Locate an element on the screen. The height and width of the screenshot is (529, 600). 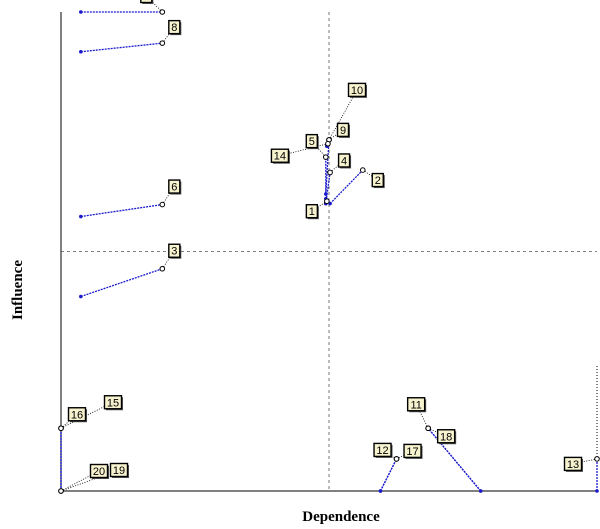
label-text-19: 19 is located at coordinates (119, 471).